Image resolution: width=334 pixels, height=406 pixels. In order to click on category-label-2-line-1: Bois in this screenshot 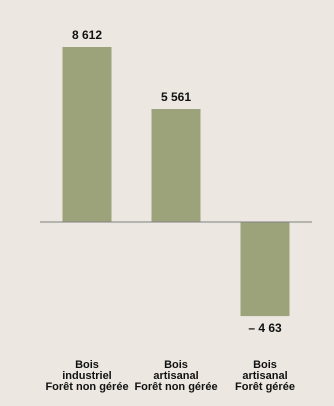, I will do `click(176, 365)`.